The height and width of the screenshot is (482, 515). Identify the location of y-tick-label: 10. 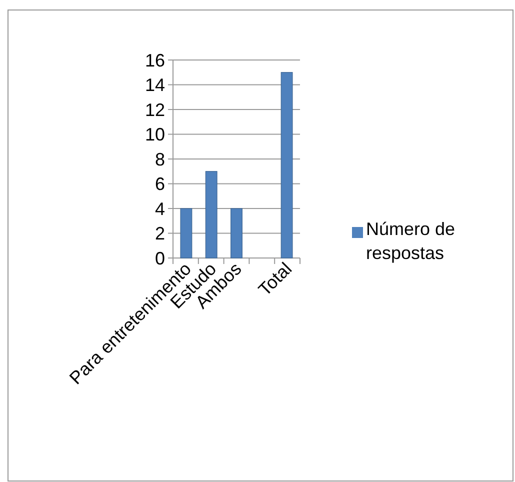
(154, 134).